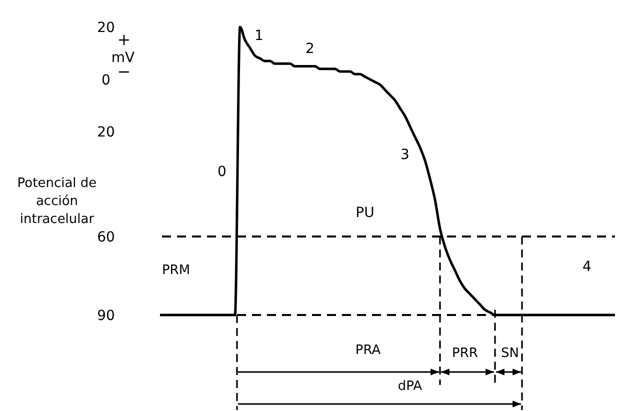  I want to click on y-tick-label: 0, so click(106, 80).